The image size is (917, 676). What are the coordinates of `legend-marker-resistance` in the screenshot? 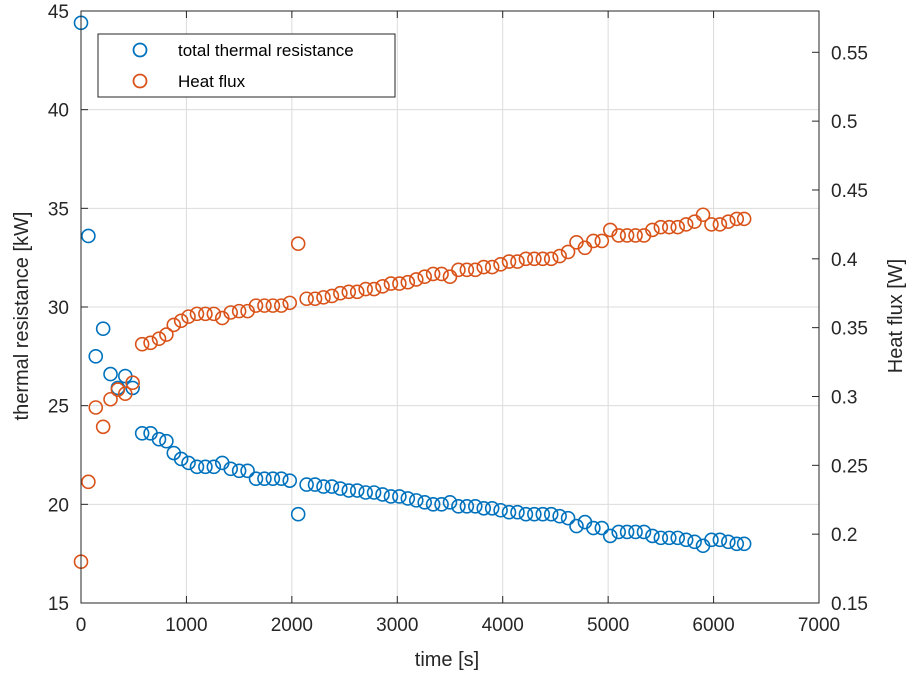 It's located at (140, 50).